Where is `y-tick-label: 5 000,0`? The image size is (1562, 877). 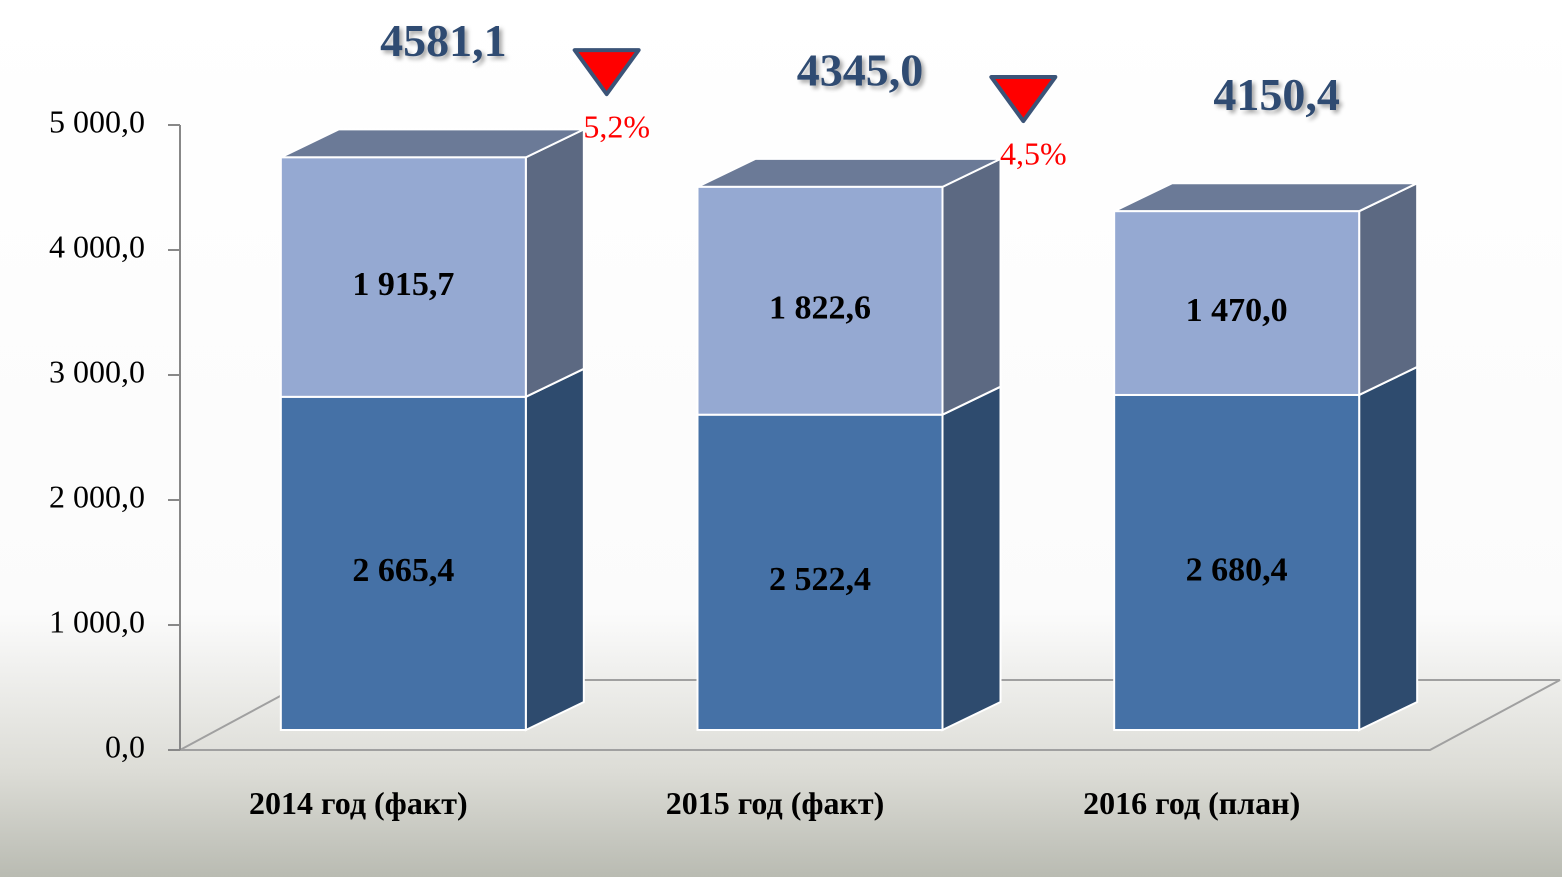
y-tick-label: 5 000,0 is located at coordinates (97, 121).